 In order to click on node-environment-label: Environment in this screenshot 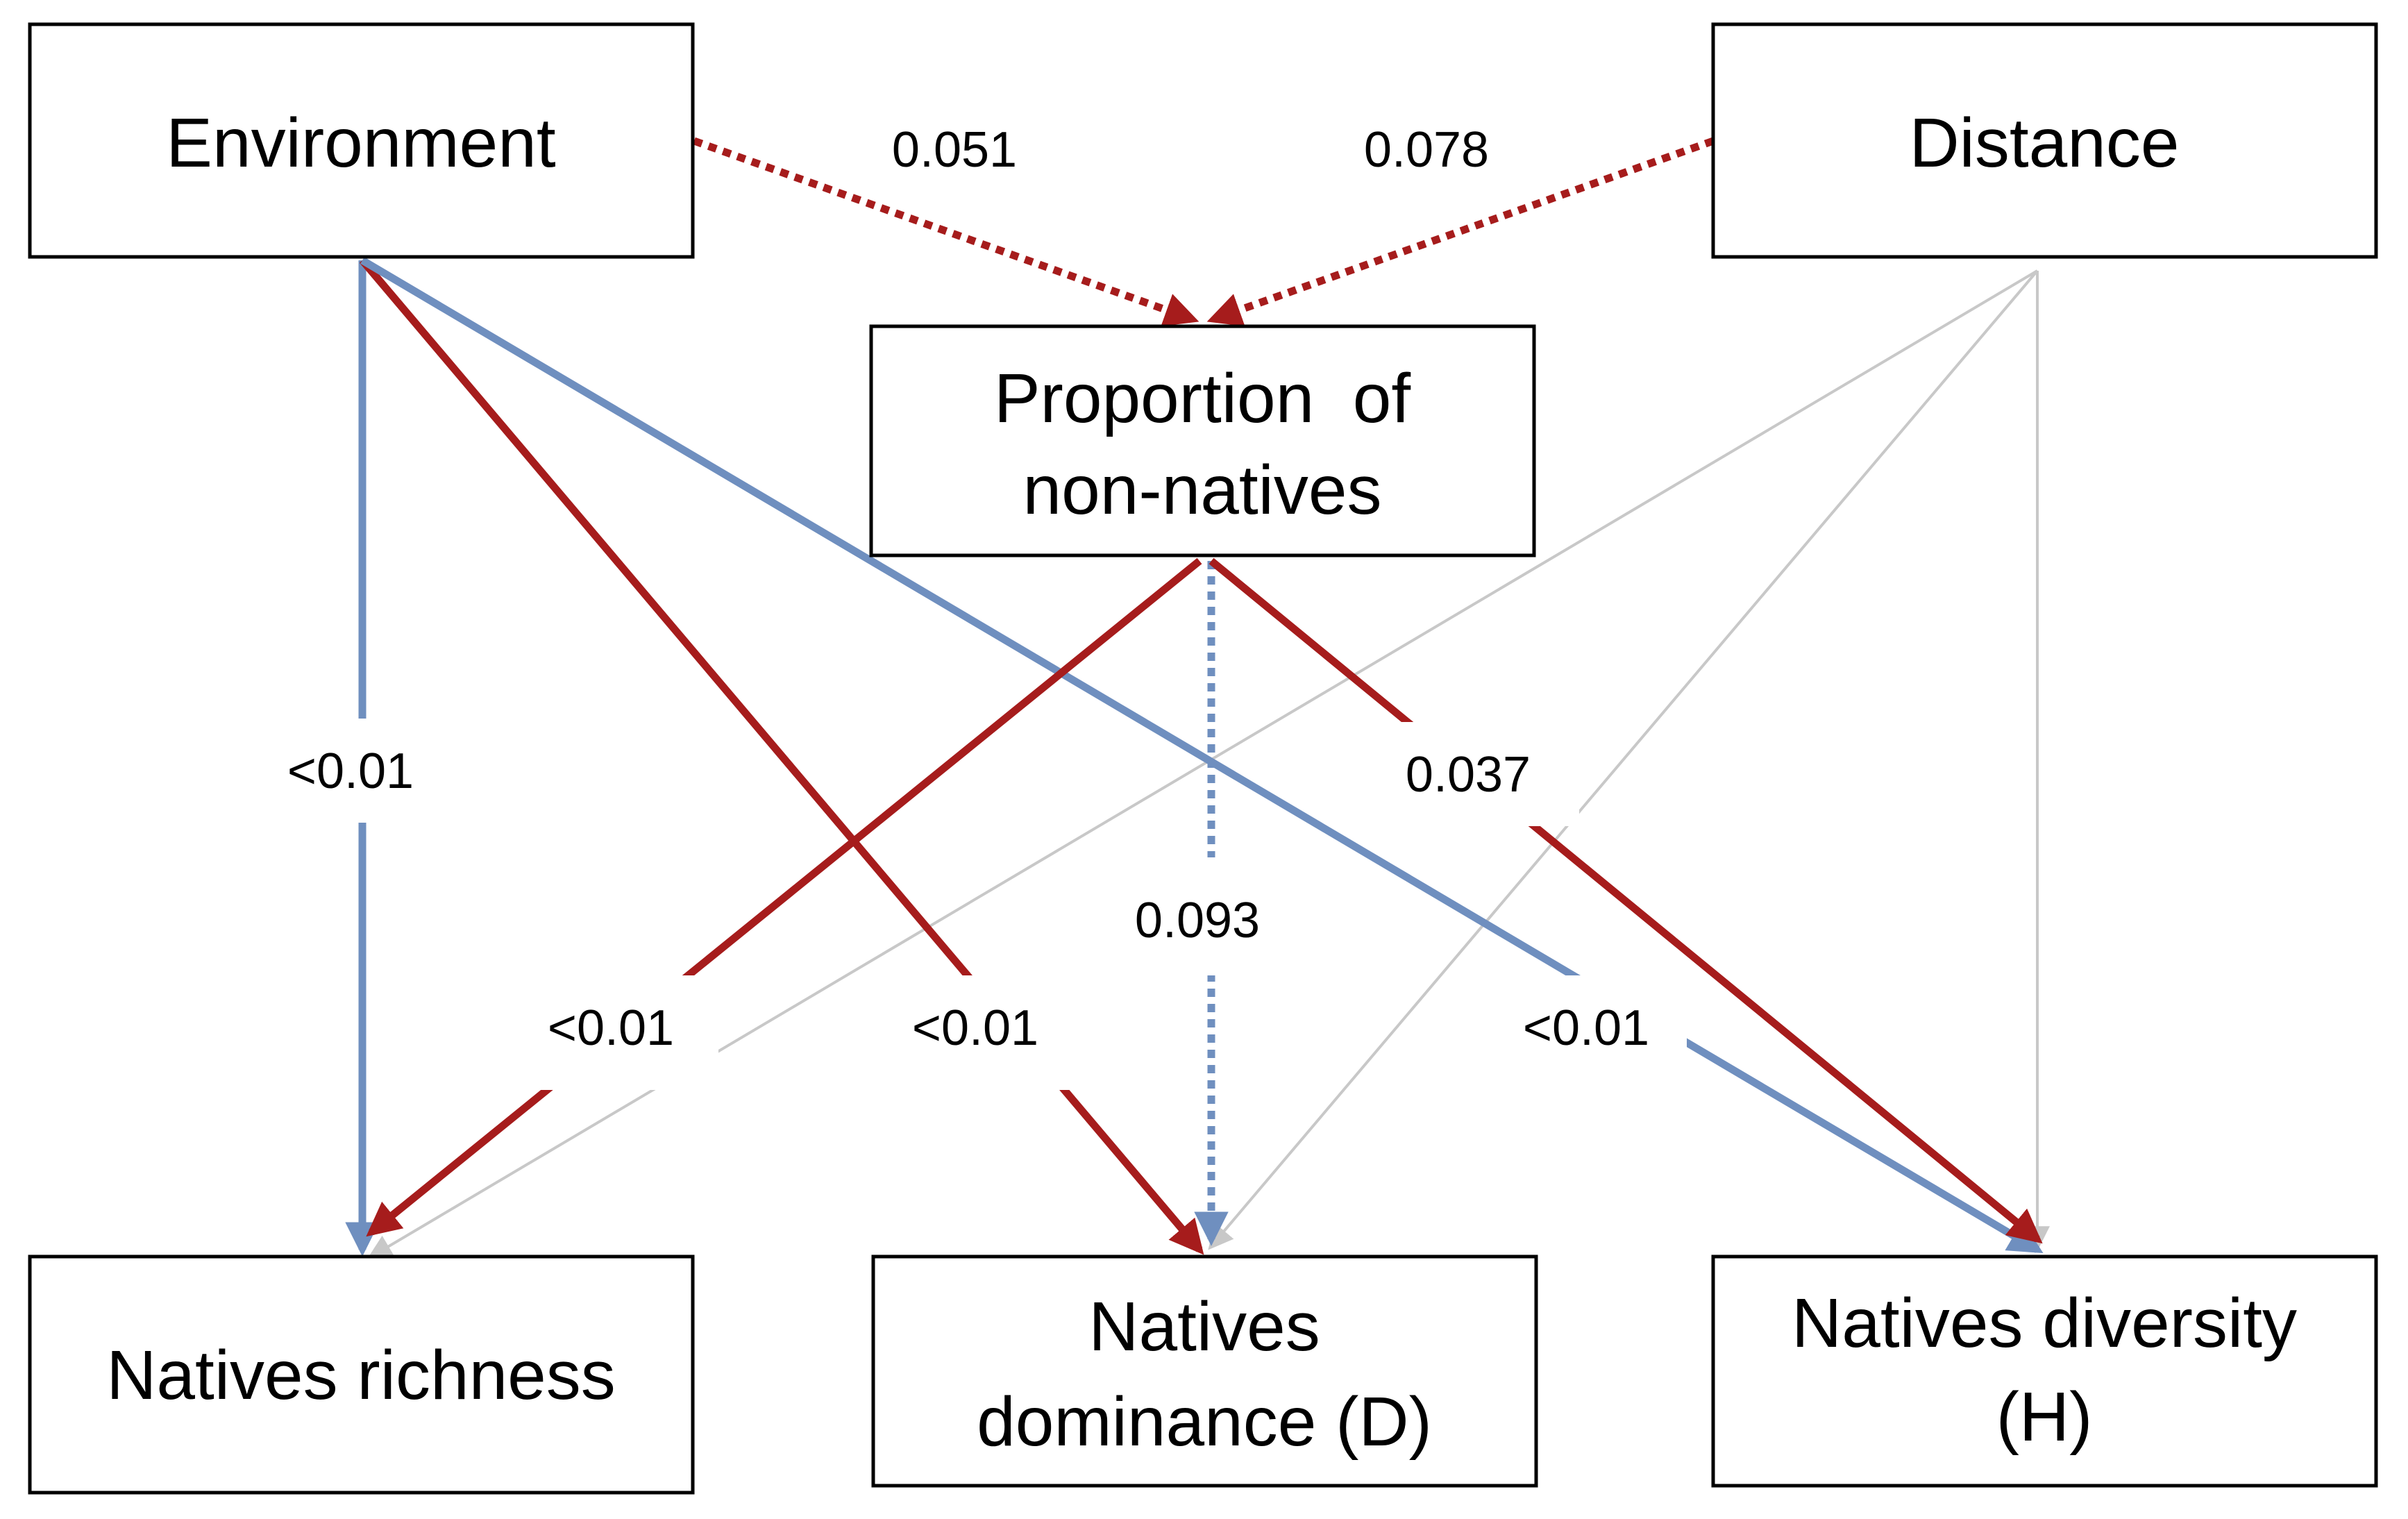, I will do `click(361, 143)`.